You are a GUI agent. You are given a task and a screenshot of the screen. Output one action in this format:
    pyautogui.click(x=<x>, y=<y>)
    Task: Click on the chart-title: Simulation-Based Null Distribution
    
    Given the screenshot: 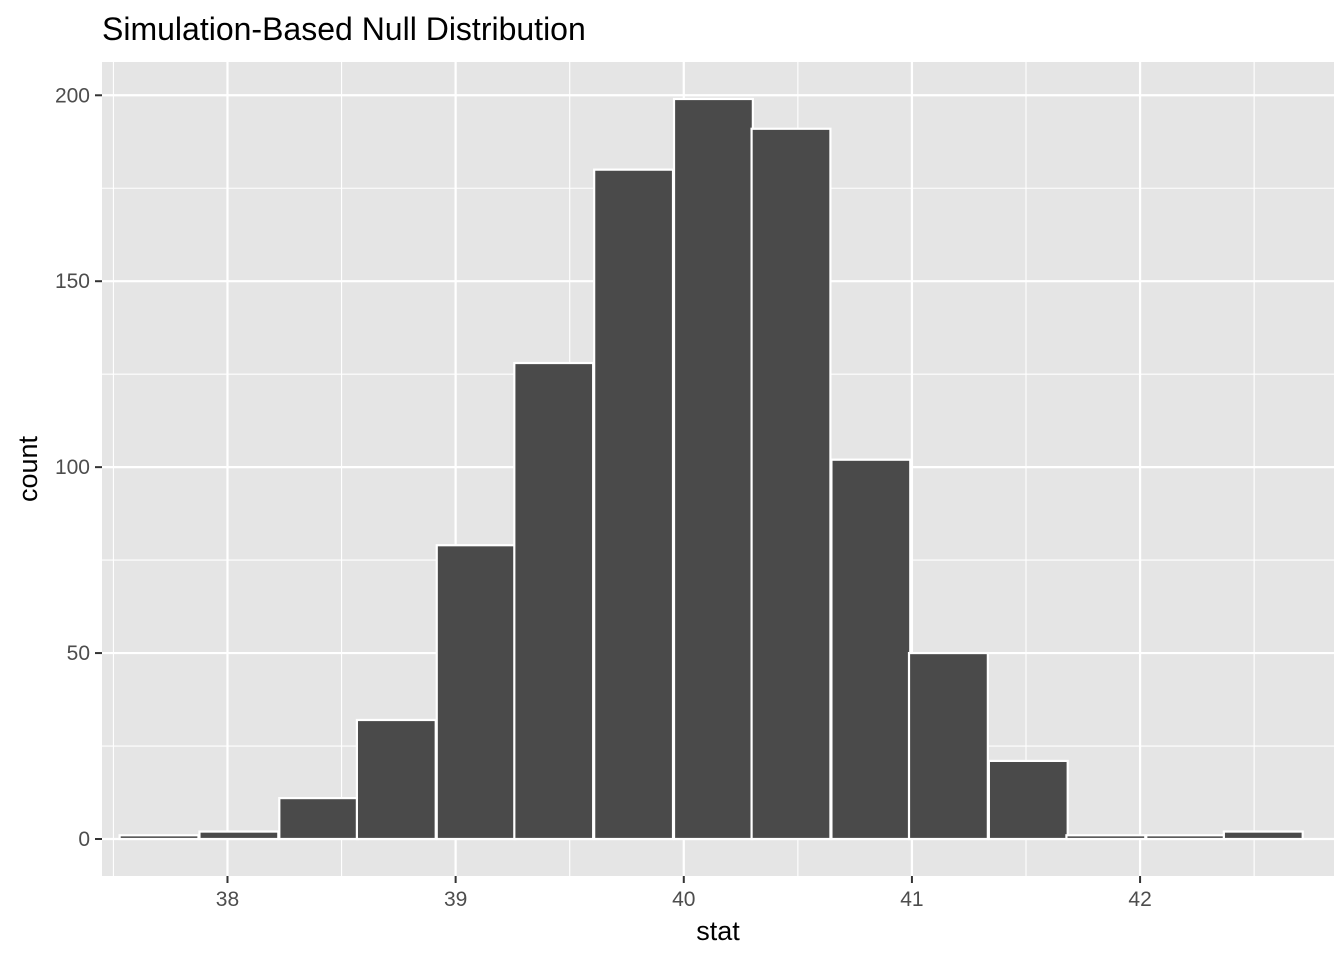 What is the action you would take?
    pyautogui.click(x=344, y=29)
    